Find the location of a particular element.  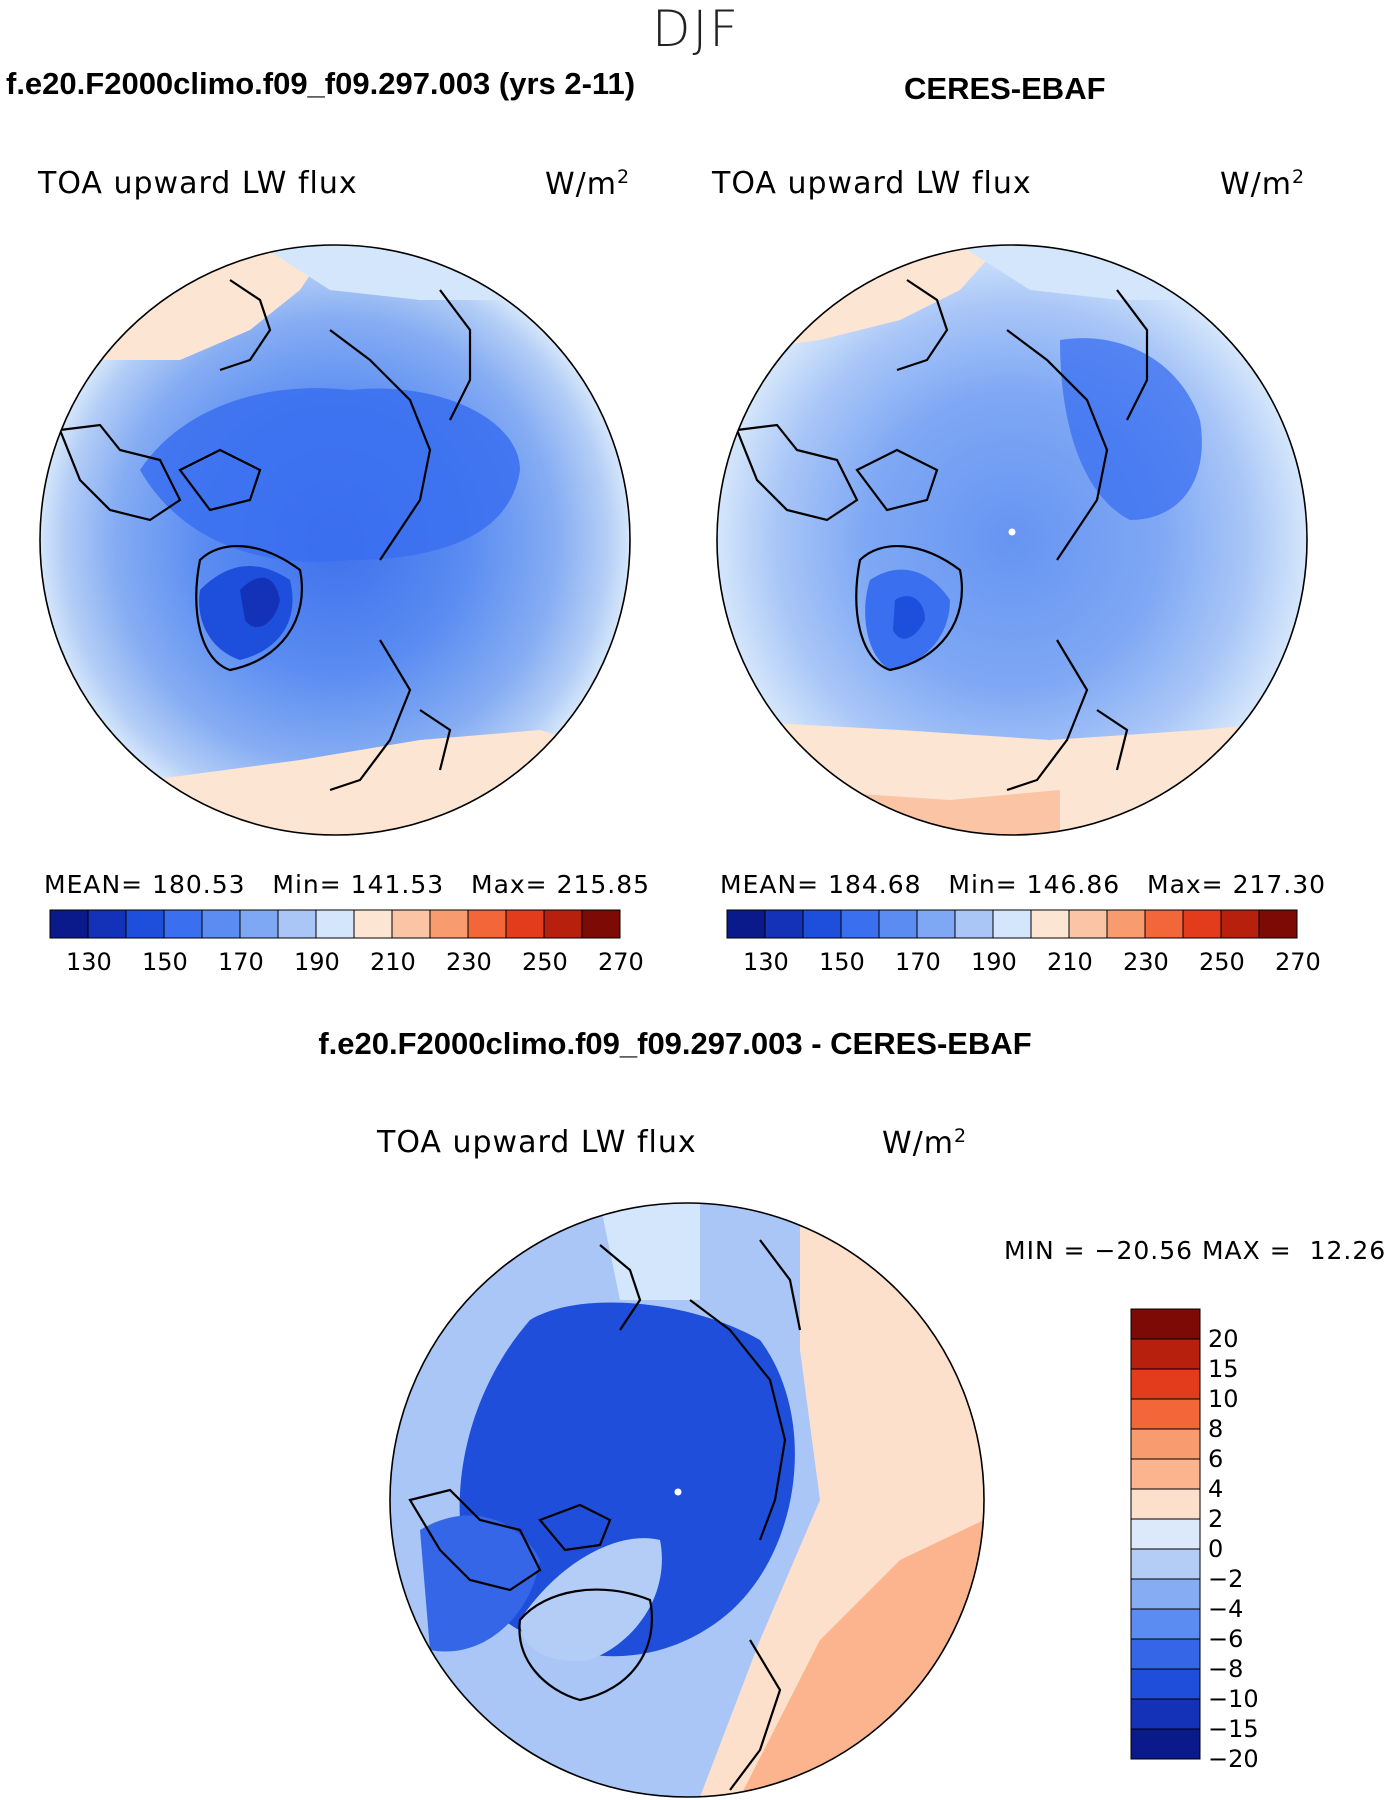

diff-colorbar-tick-label: 20 is located at coordinates (1223, 1339).